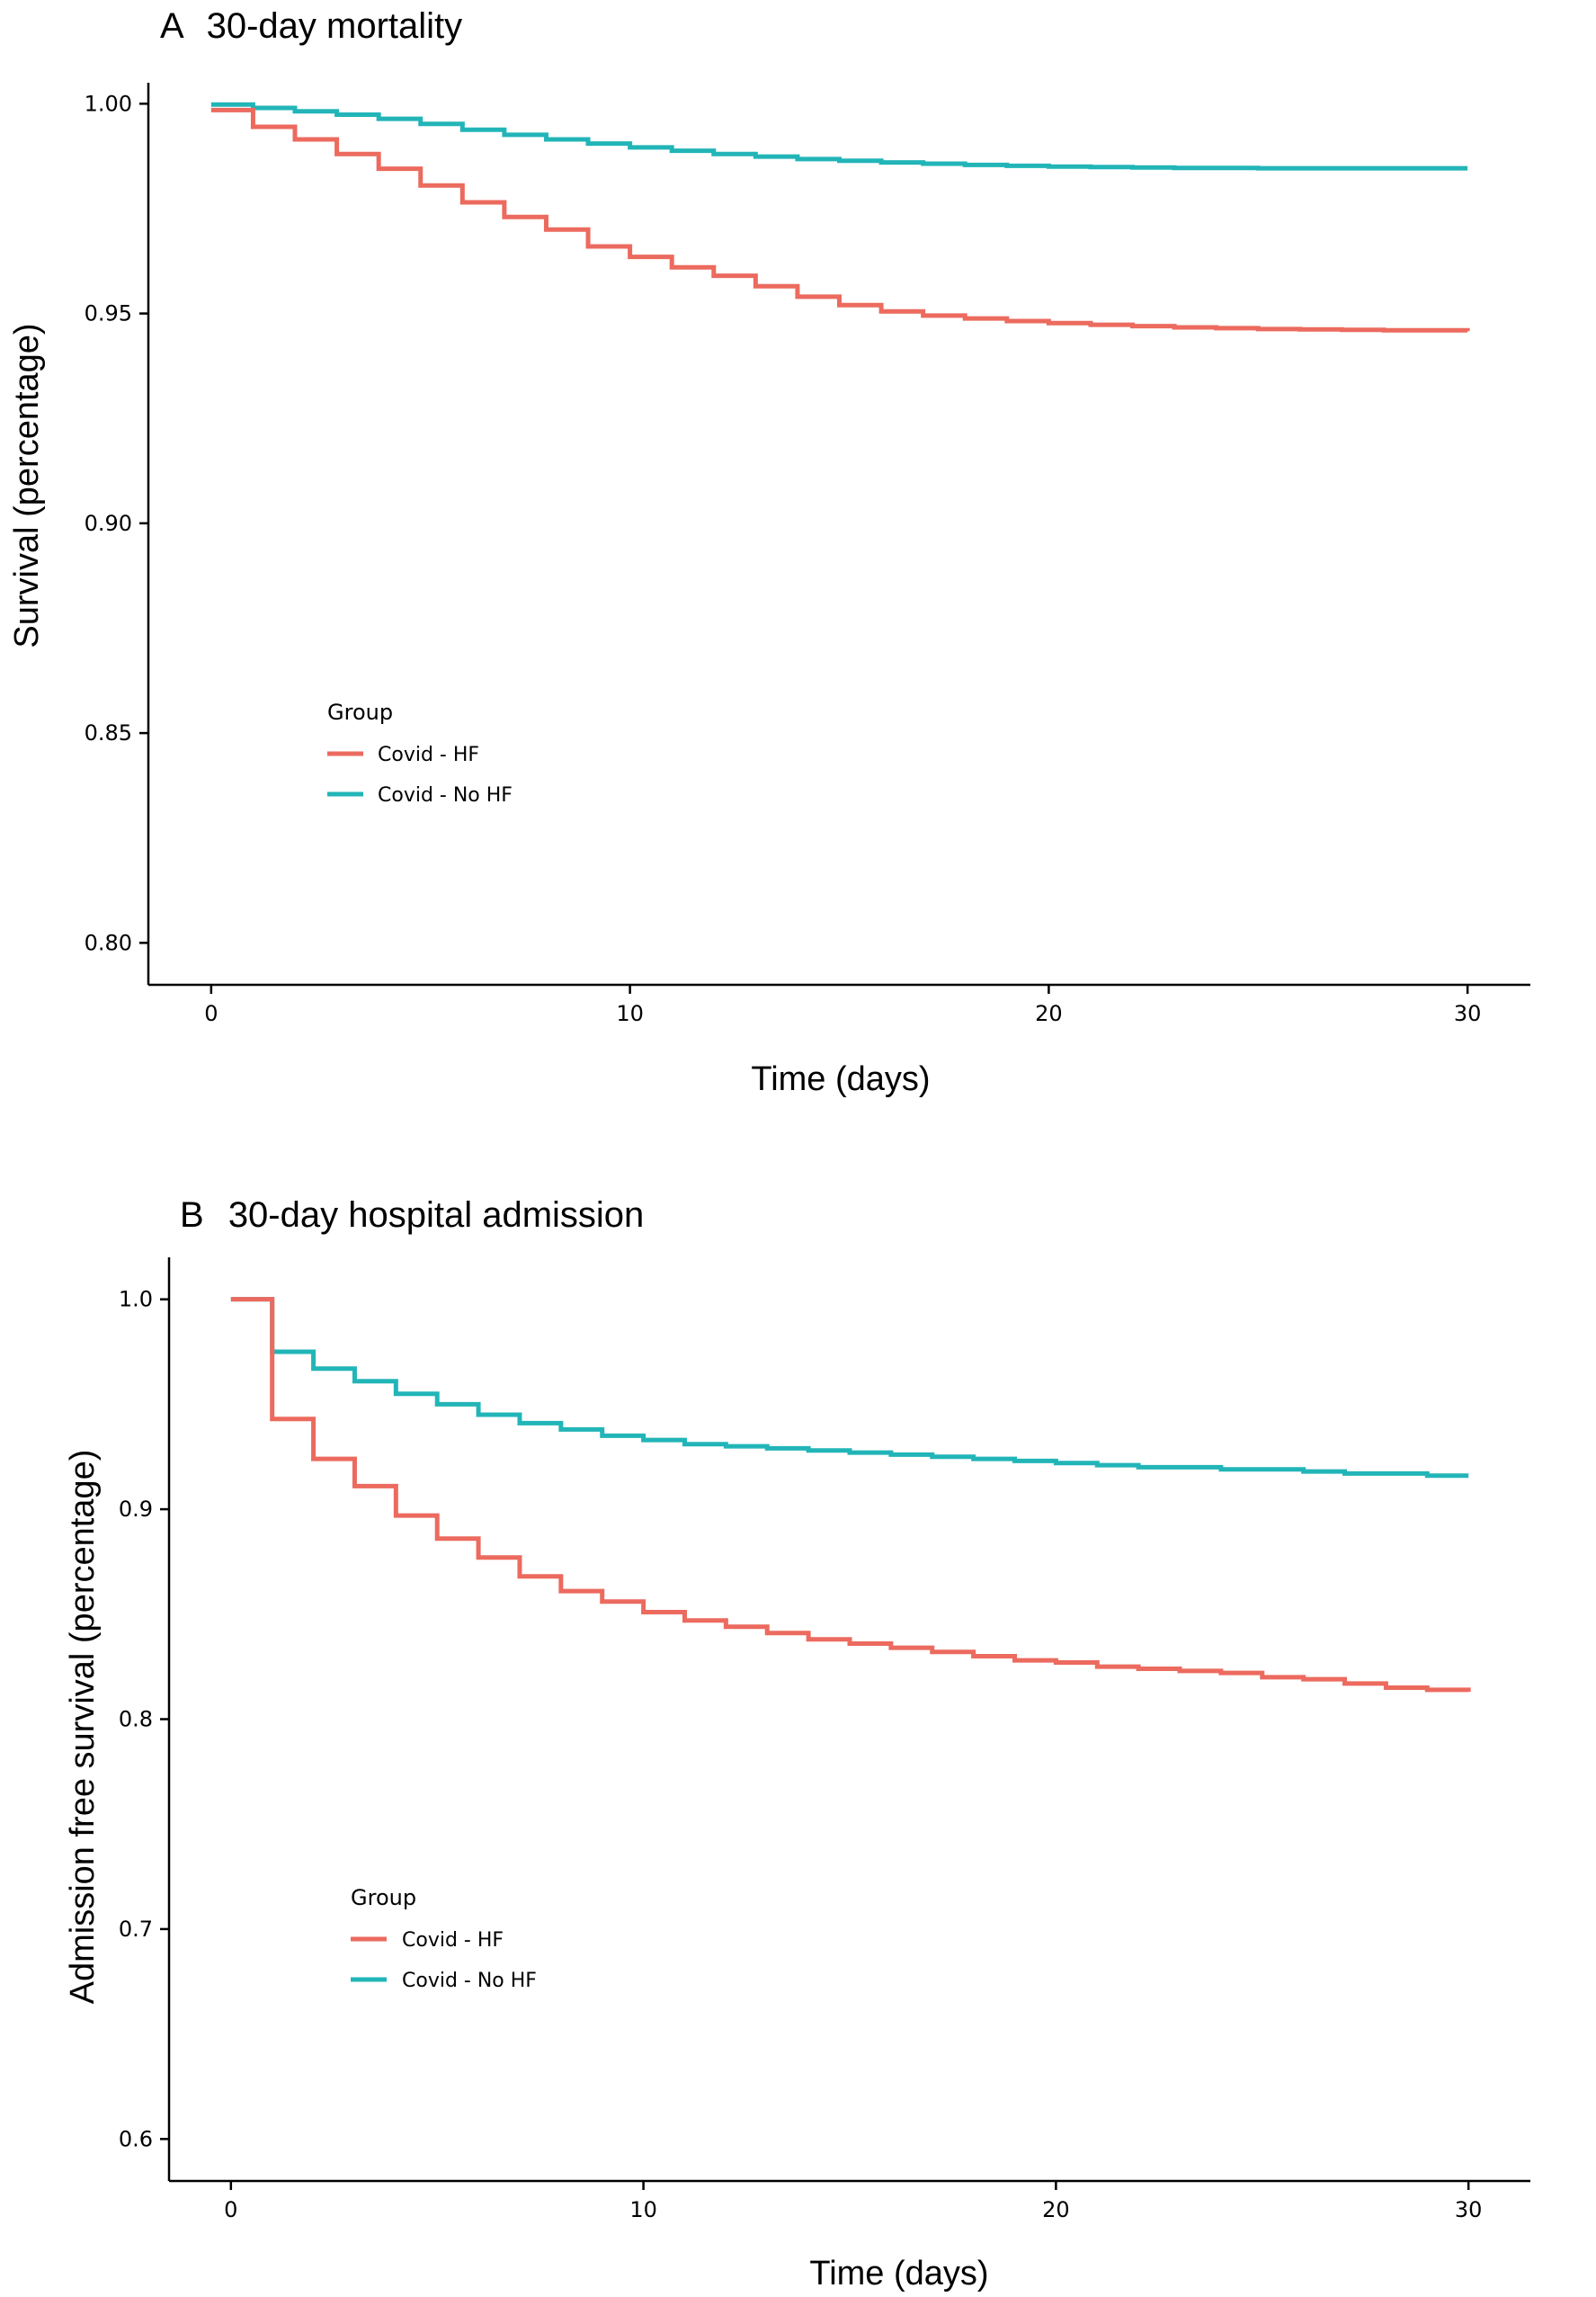  I want to click on panel-b-y-label: Admission free survival (percentage), so click(83, 1727).